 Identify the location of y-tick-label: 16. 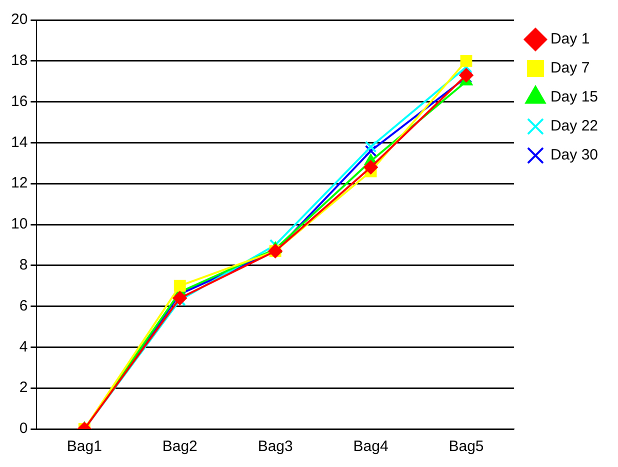
(19, 101).